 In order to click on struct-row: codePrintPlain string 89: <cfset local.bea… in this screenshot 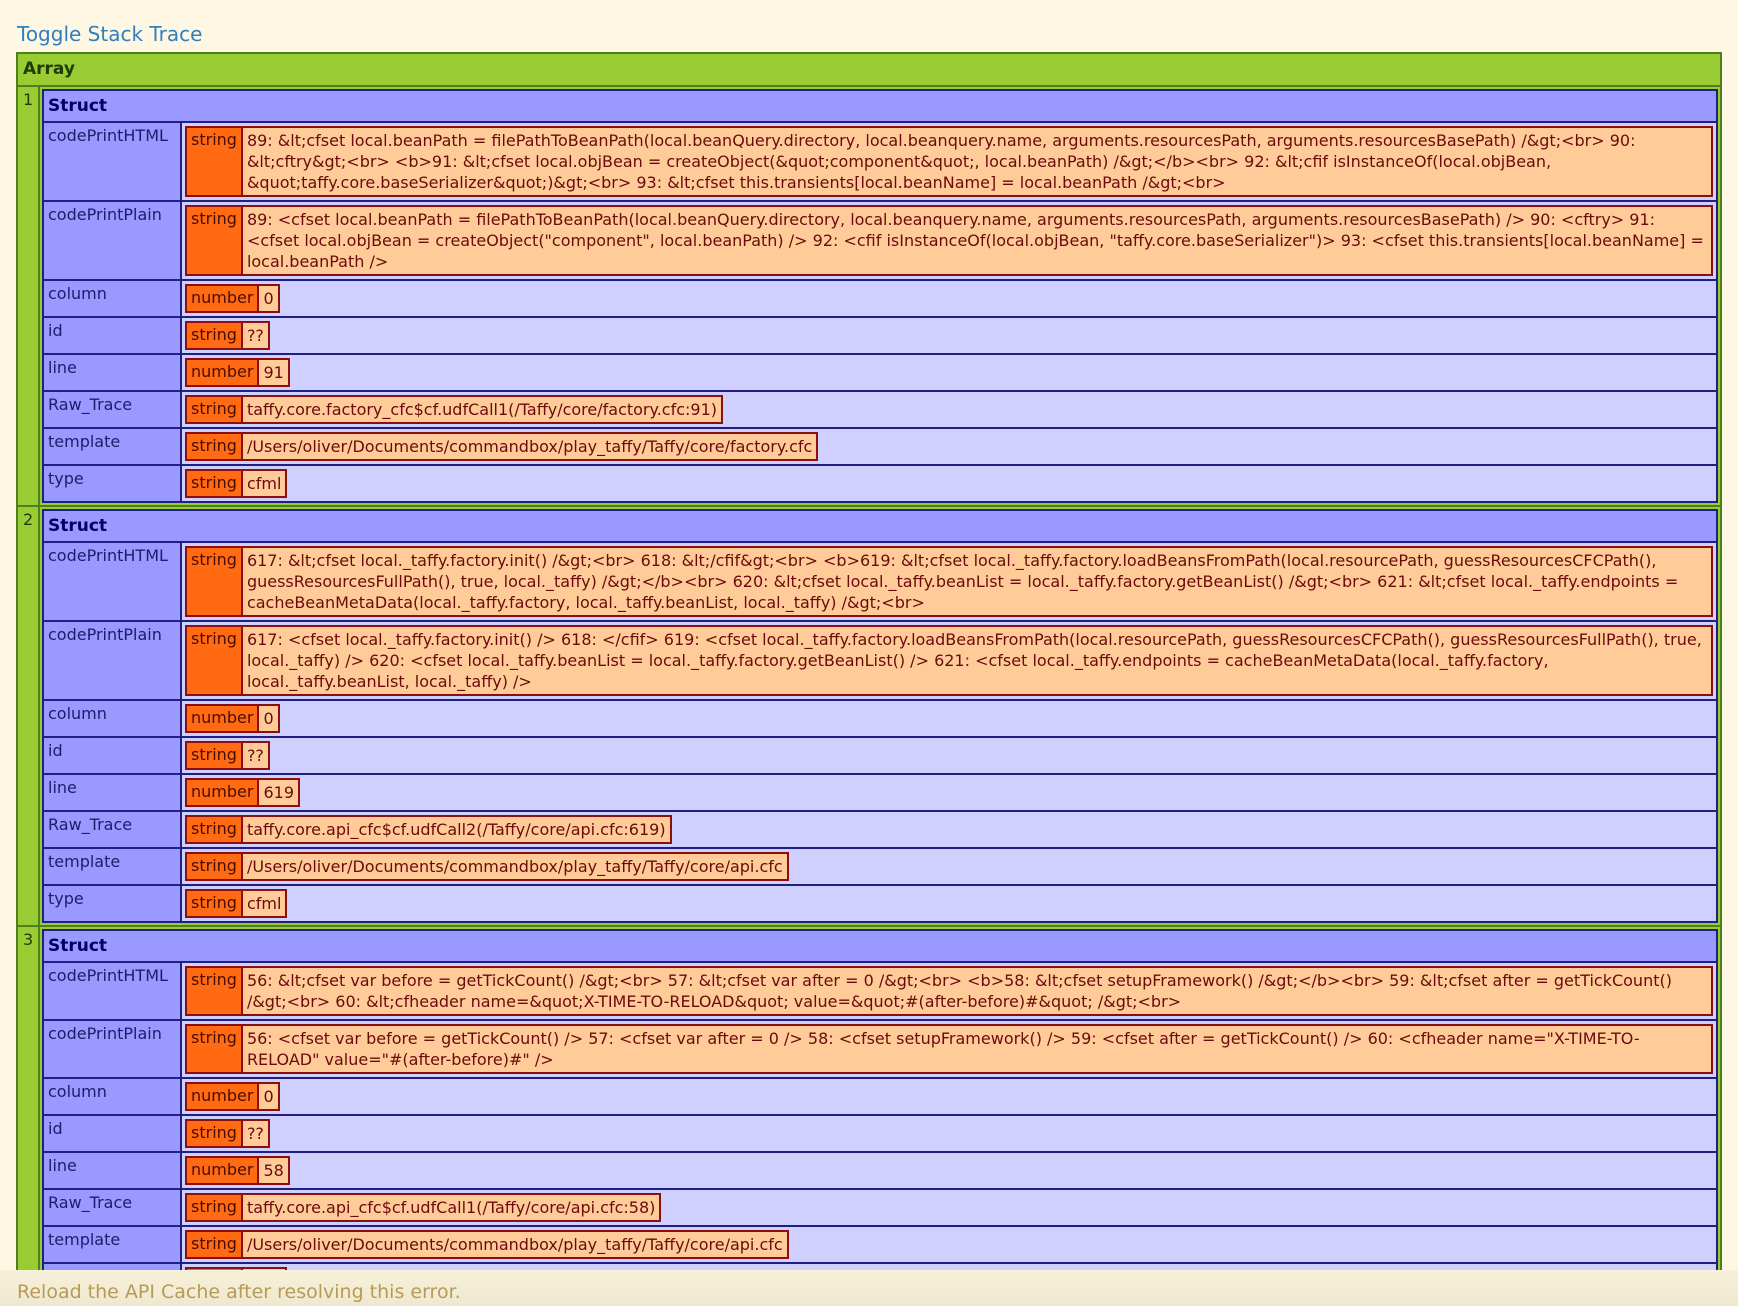, I will do `click(880, 239)`.